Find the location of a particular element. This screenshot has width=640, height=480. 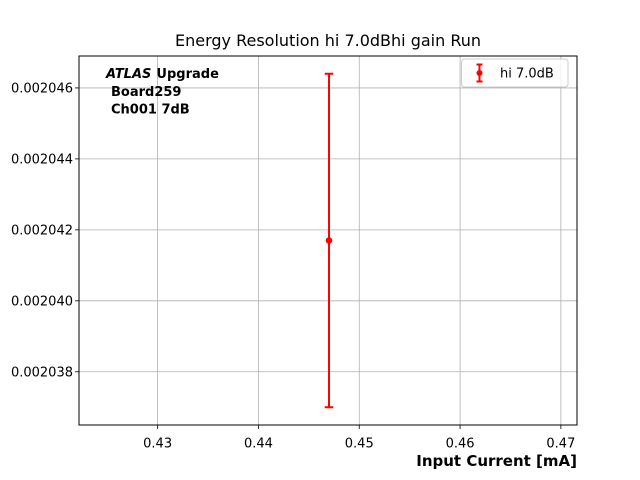

legend-box is located at coordinates (515, 73).